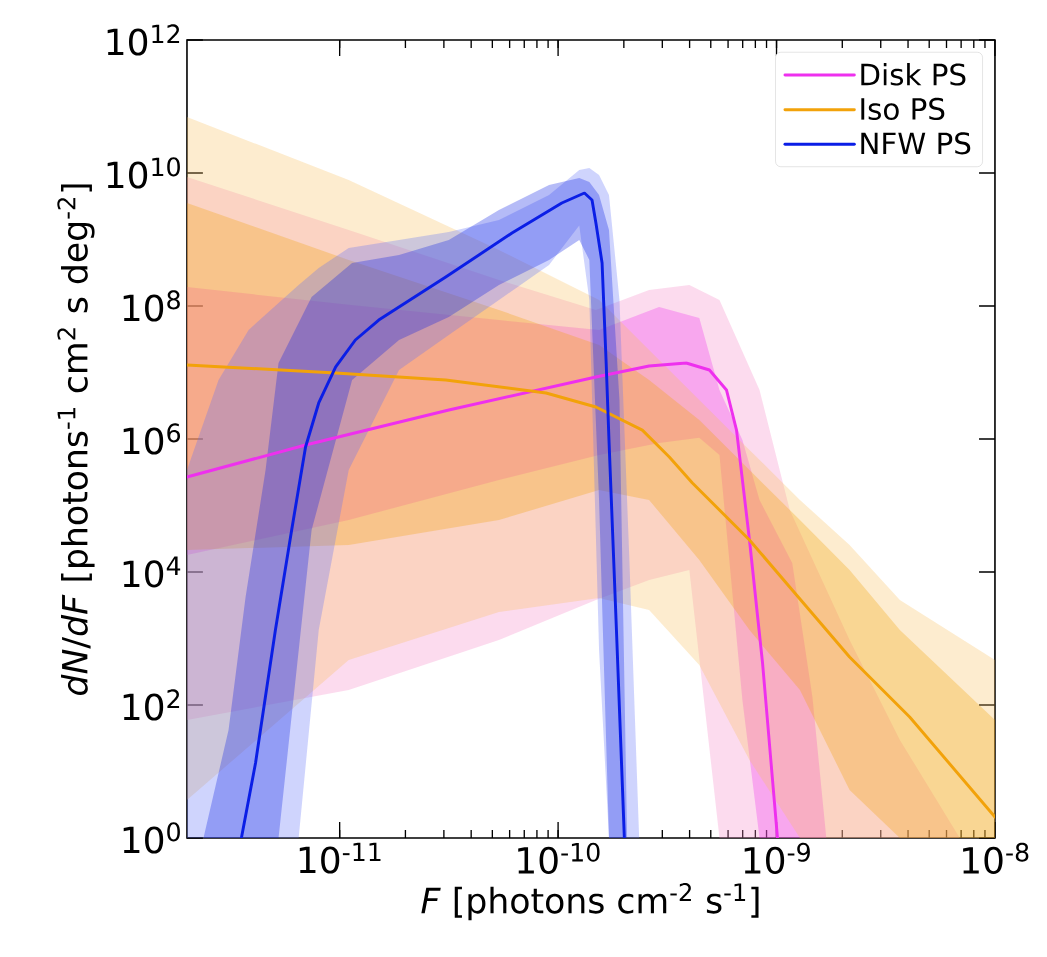 The width and height of the screenshot is (1047, 957). What do you see at coordinates (151, 838) in the screenshot?
I see `y-tick-label: 10$^{0}$` at bounding box center [151, 838].